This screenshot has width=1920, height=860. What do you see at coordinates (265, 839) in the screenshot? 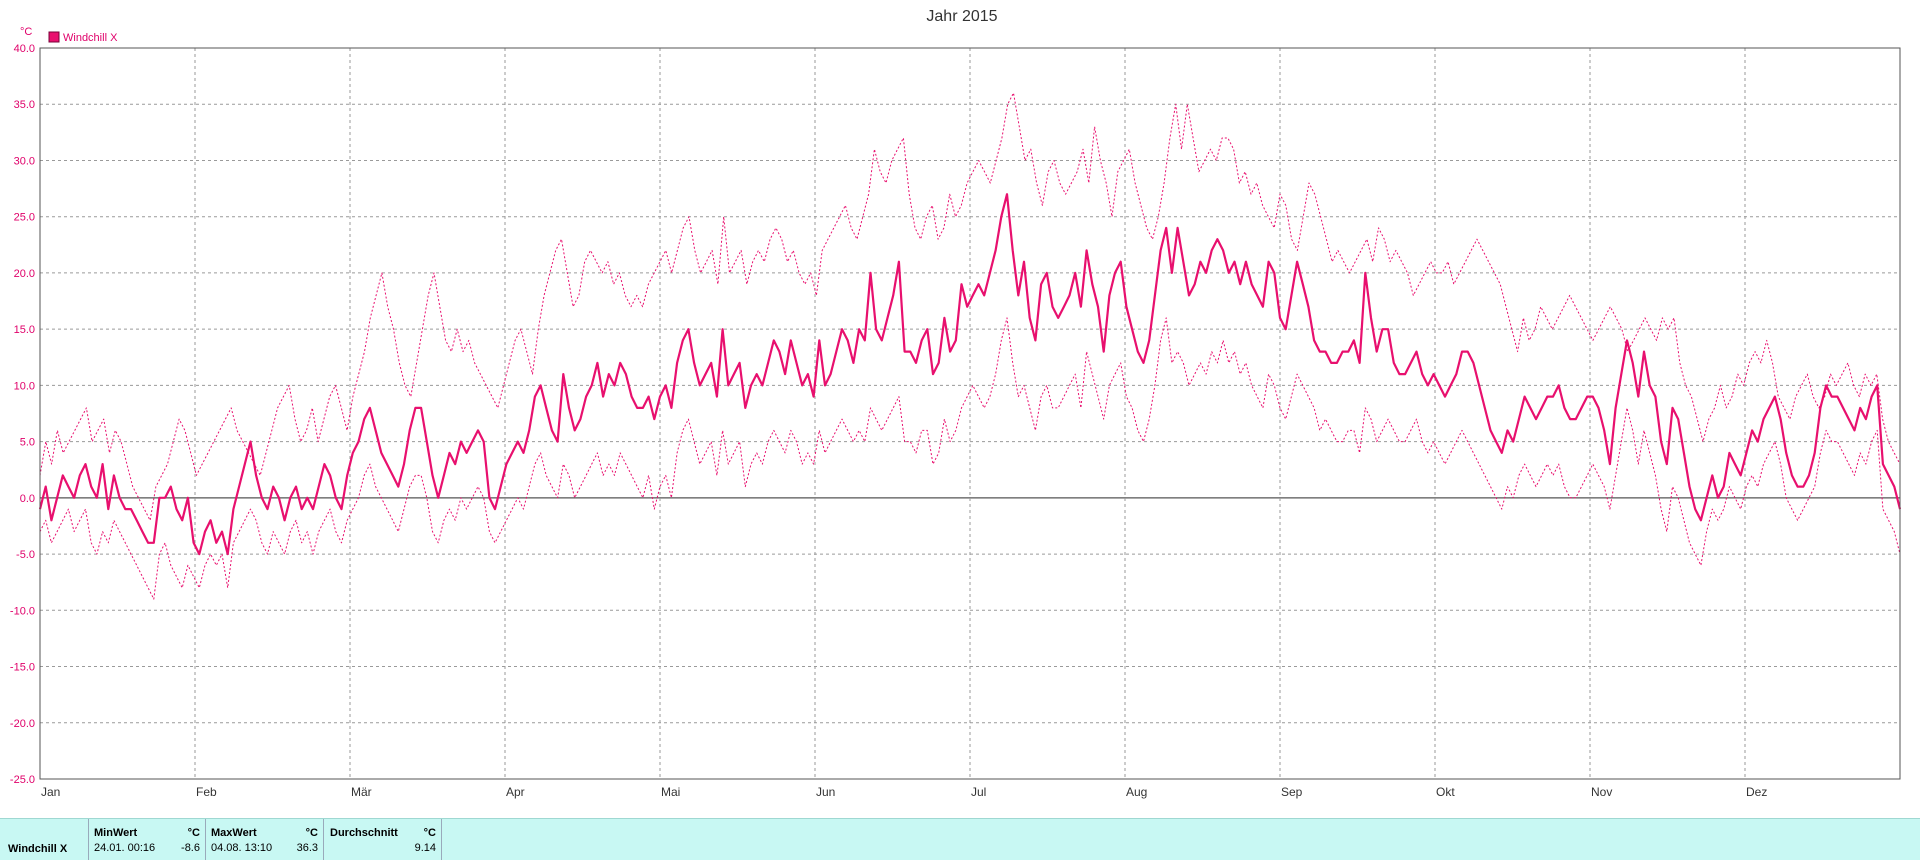
I see `stats-max-cell: MaxWert °C 04.08. 13:10 36.3` at bounding box center [265, 839].